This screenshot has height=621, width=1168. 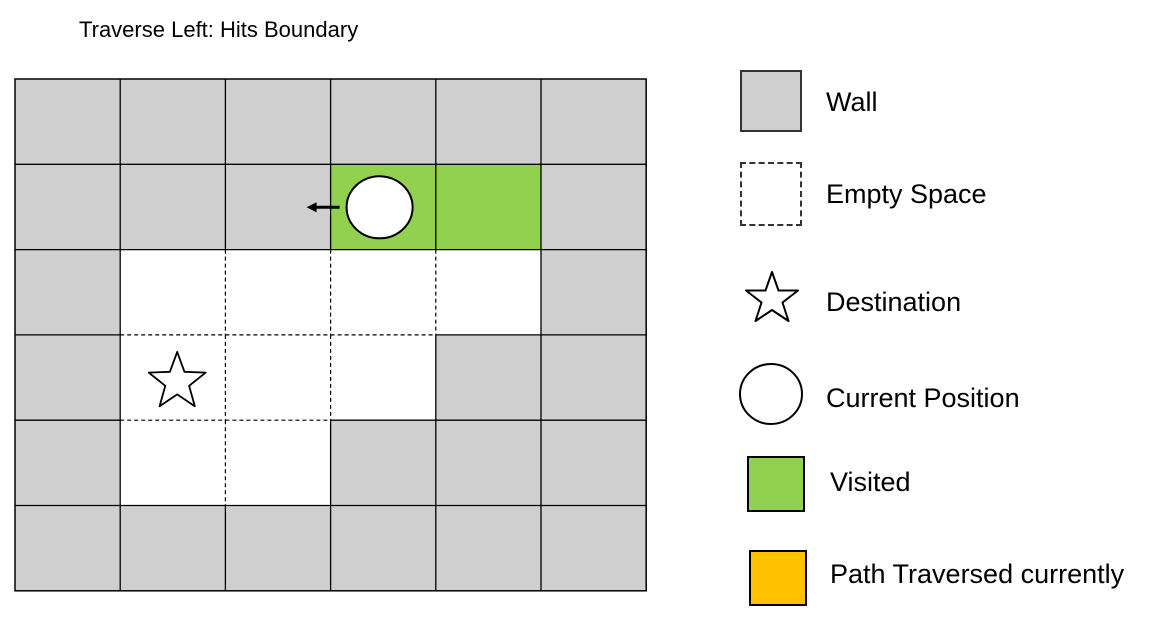 I want to click on current-position-circle-icon, so click(x=379, y=207).